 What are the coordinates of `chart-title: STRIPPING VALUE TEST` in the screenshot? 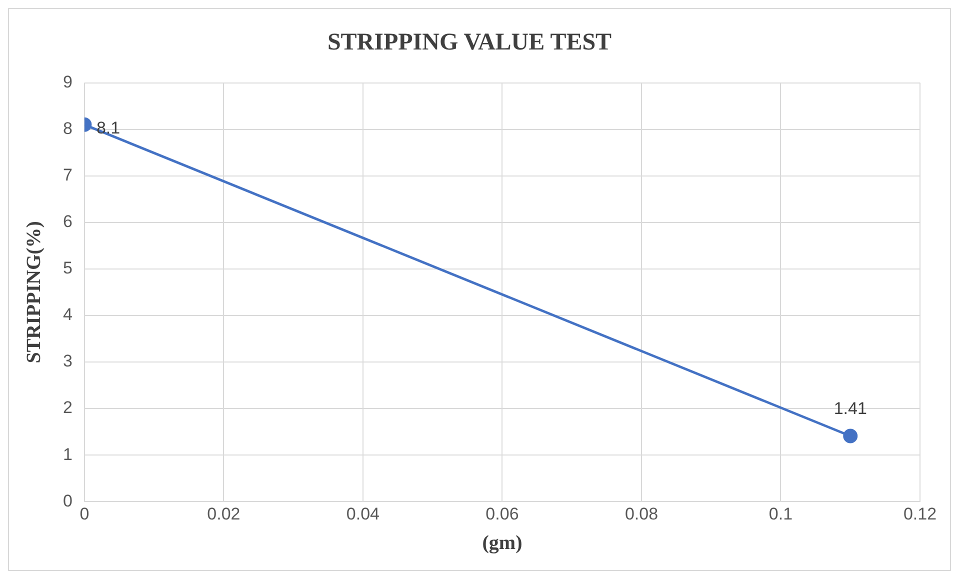 It's located at (469, 43).